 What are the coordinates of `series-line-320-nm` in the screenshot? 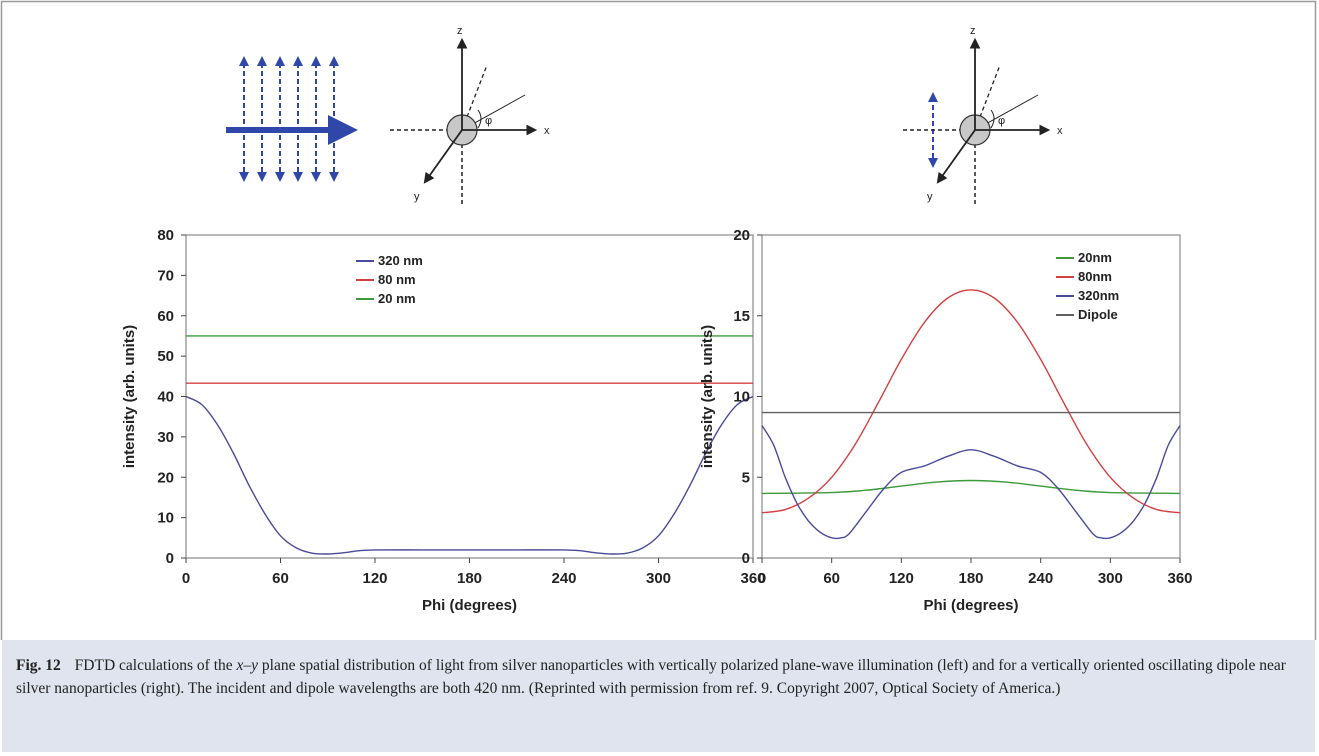 It's located at (469, 475).